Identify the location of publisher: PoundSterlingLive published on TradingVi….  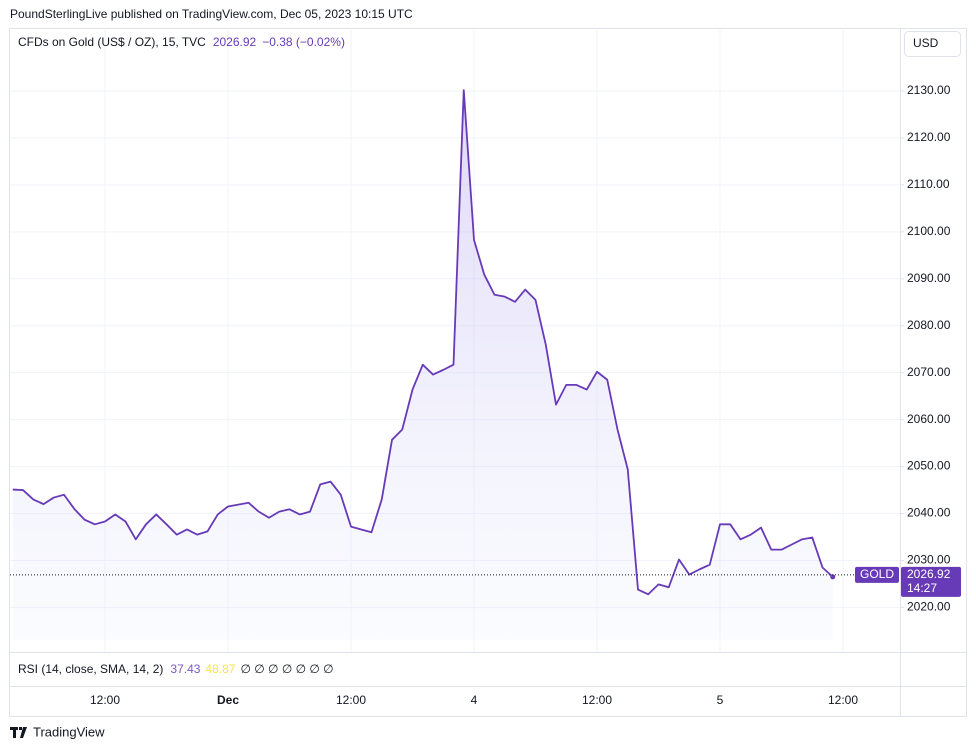
(211, 14).